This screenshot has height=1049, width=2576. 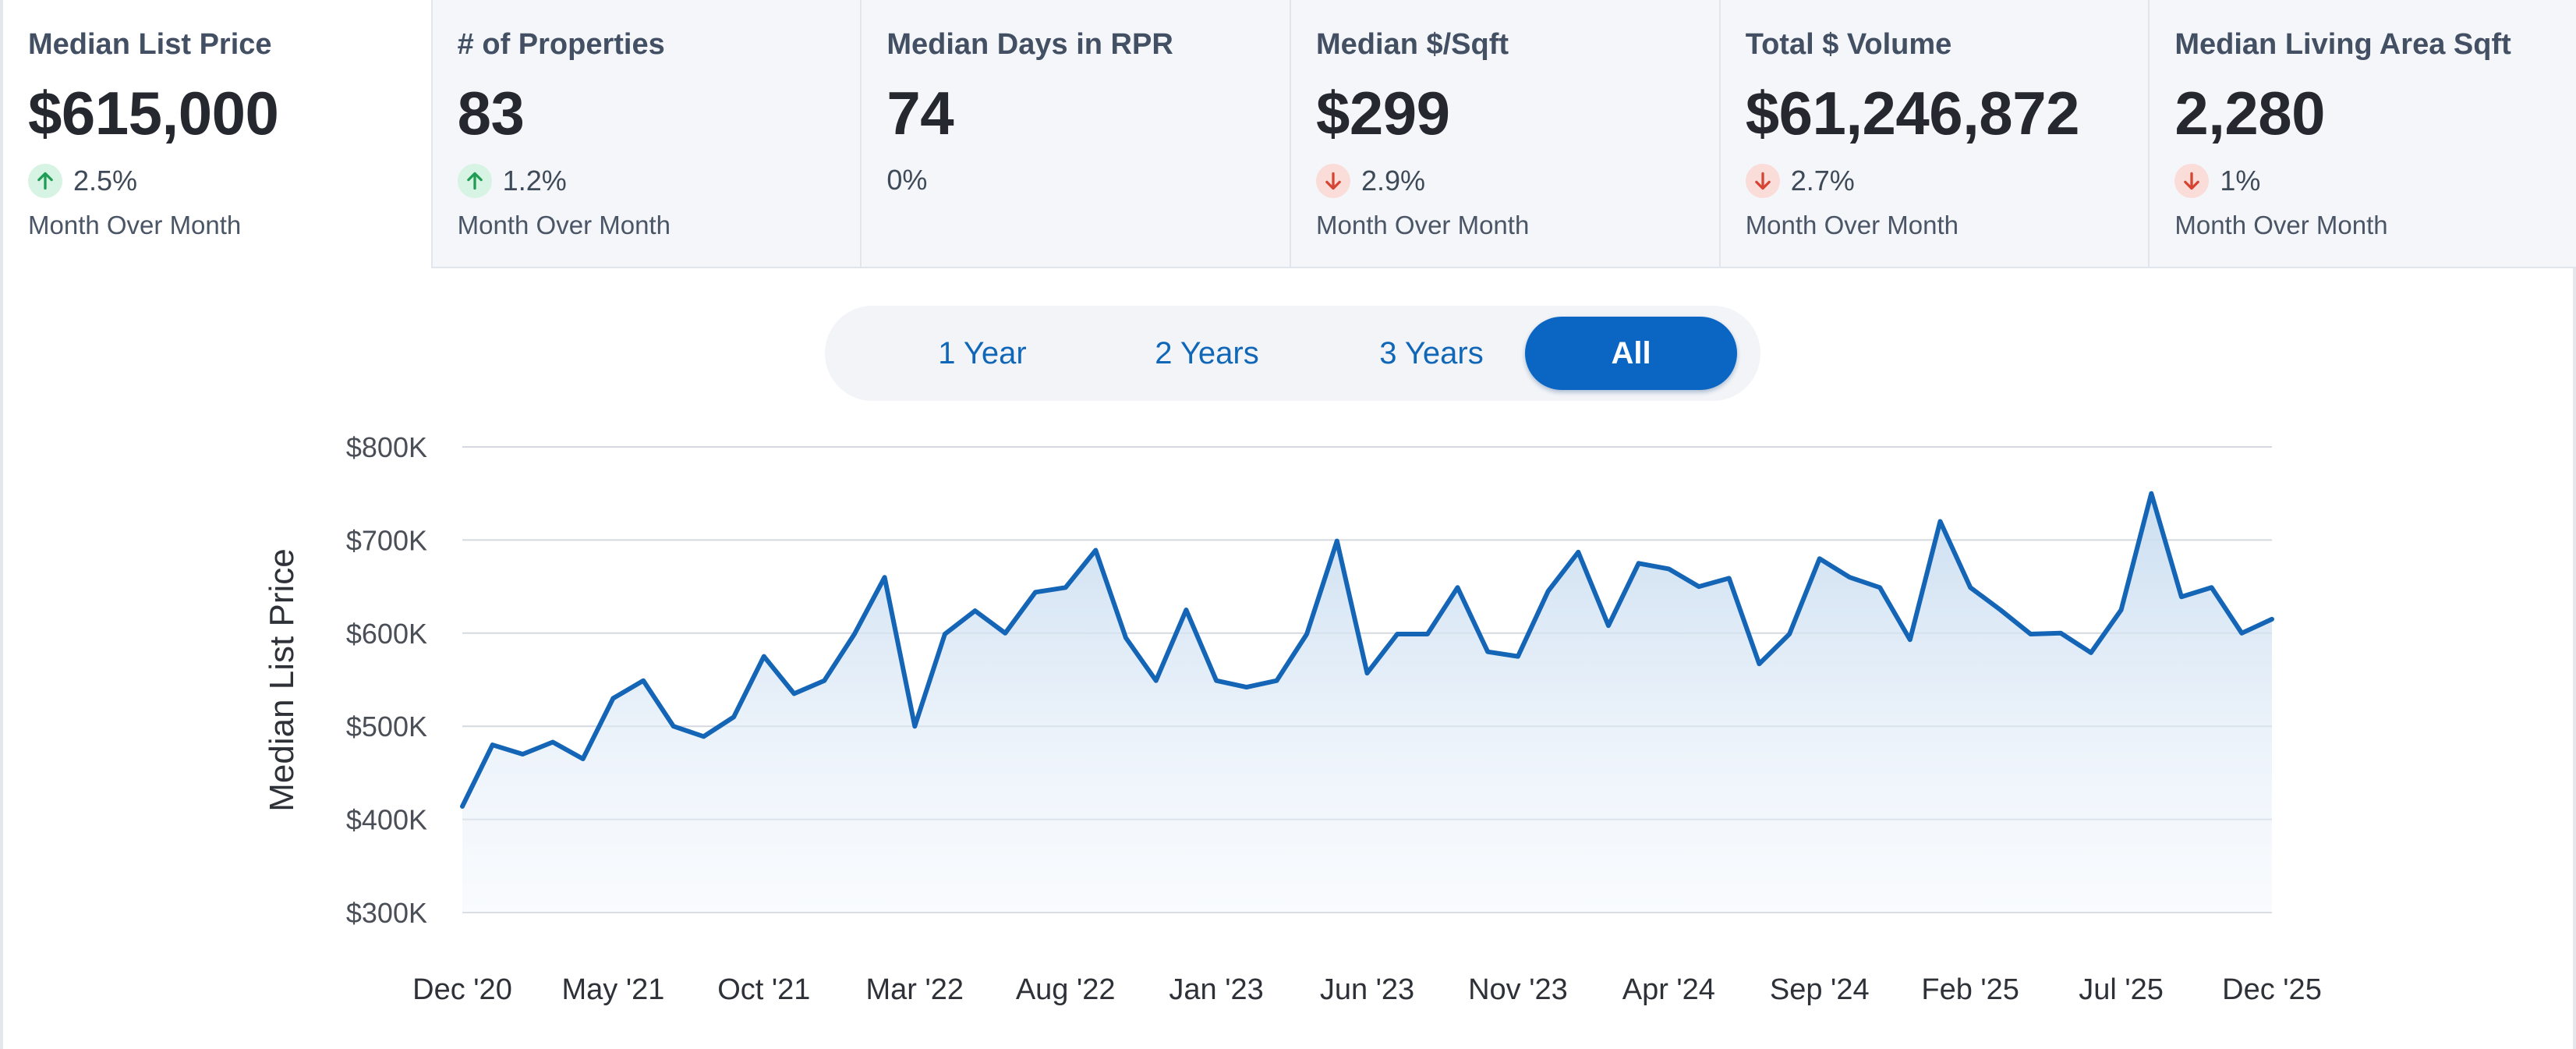 I want to click on y-axis-label: Median List Price, so click(x=282, y=680).